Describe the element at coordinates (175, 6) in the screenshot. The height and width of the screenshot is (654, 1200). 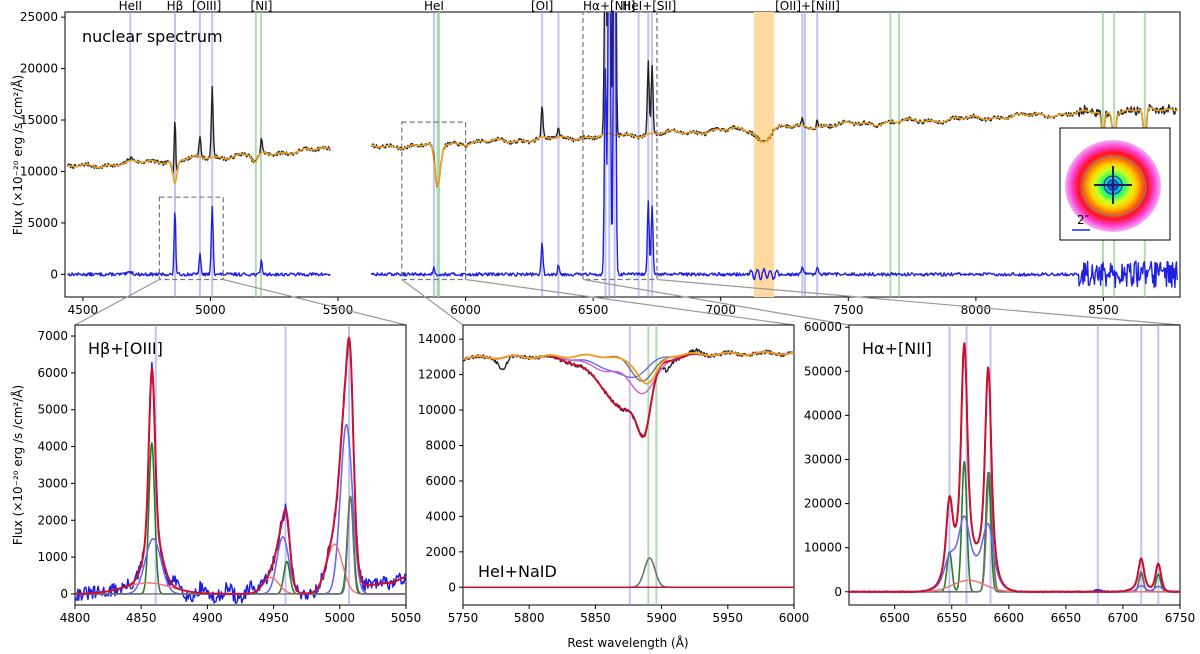
I see `emission-line-label: Hβ` at that location.